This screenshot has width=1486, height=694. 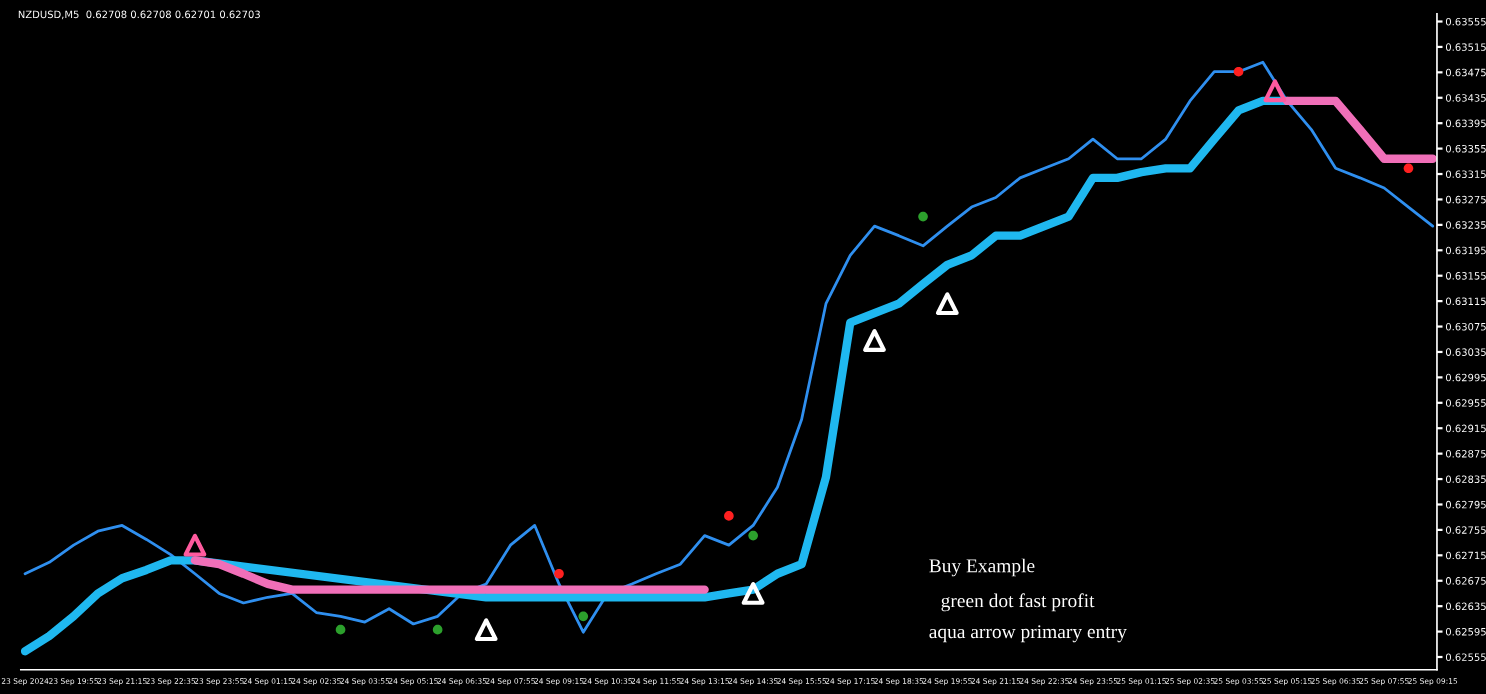 What do you see at coordinates (1028, 634) in the screenshot?
I see `annotation: aqua arrow primary entry` at bounding box center [1028, 634].